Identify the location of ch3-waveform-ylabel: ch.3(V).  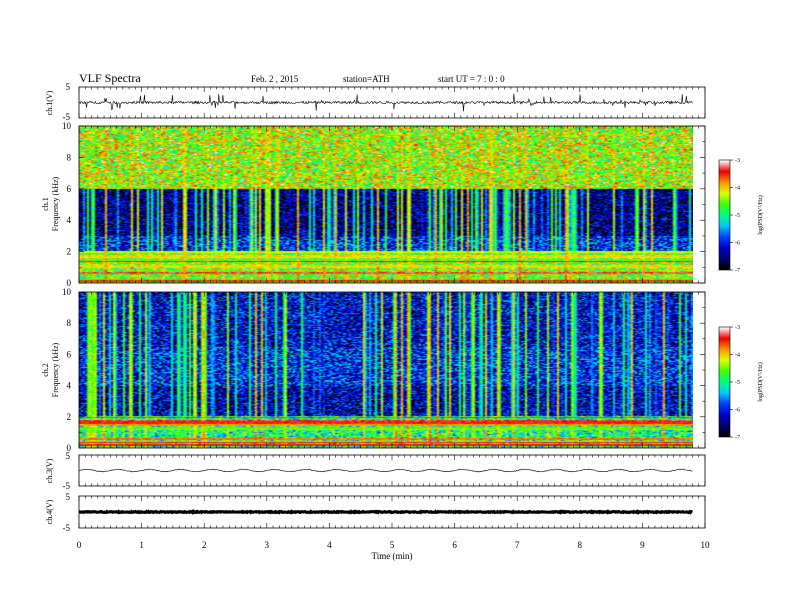
(49, 470).